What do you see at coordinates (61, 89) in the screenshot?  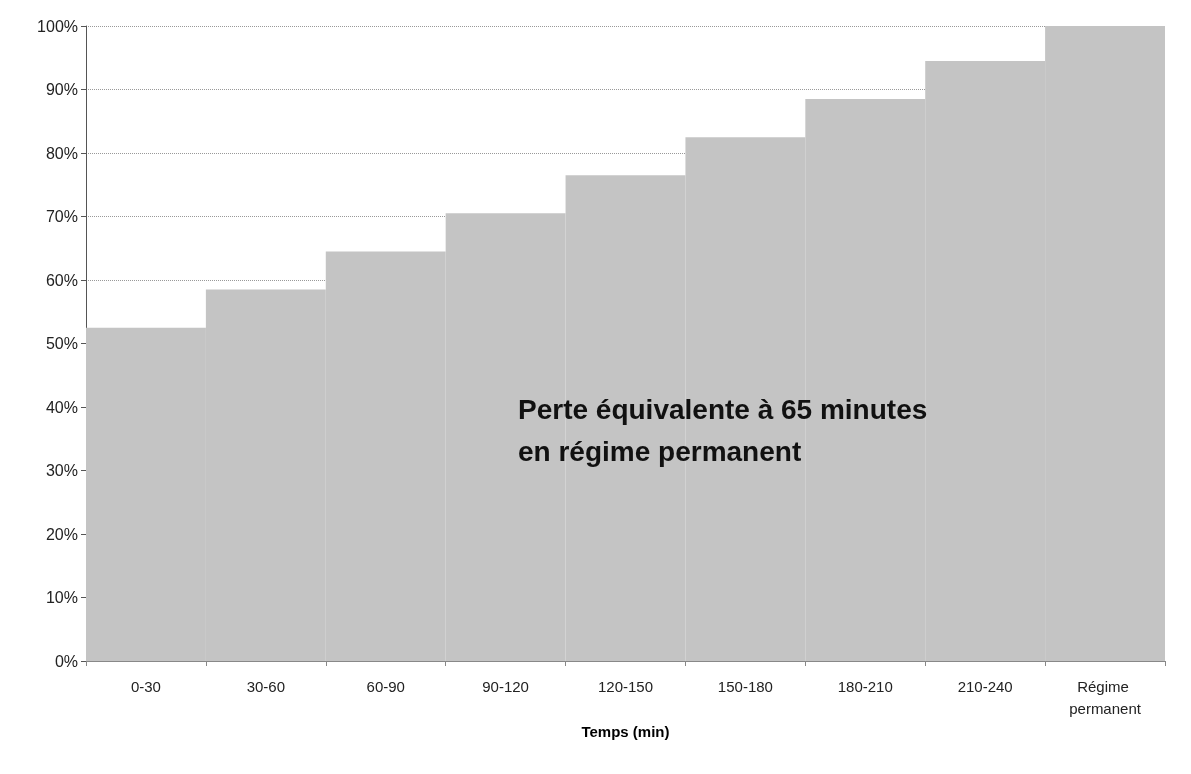 I see `y-tick-label: 90%` at bounding box center [61, 89].